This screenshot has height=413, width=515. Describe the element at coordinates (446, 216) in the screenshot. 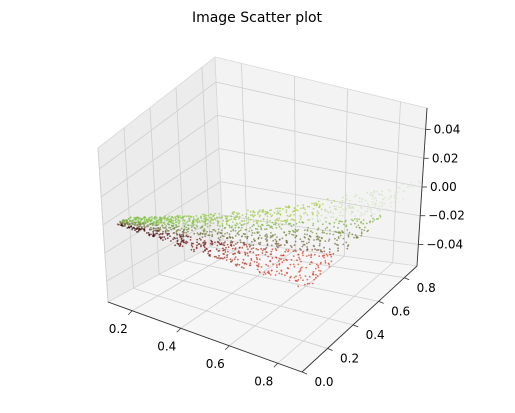

I see `z-tick-label: −0.02` at that location.